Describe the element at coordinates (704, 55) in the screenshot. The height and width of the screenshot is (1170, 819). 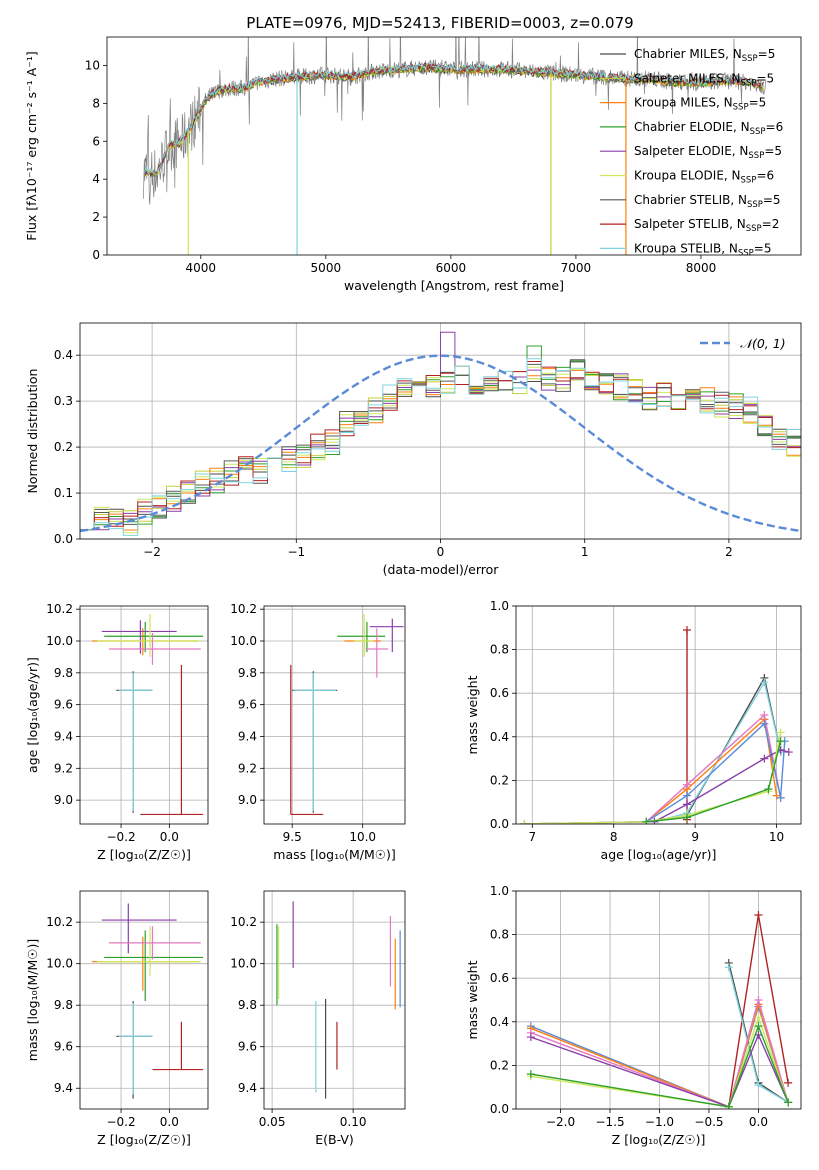
I see `legend-label: Chabrier MILES, NSSP=5` at that location.